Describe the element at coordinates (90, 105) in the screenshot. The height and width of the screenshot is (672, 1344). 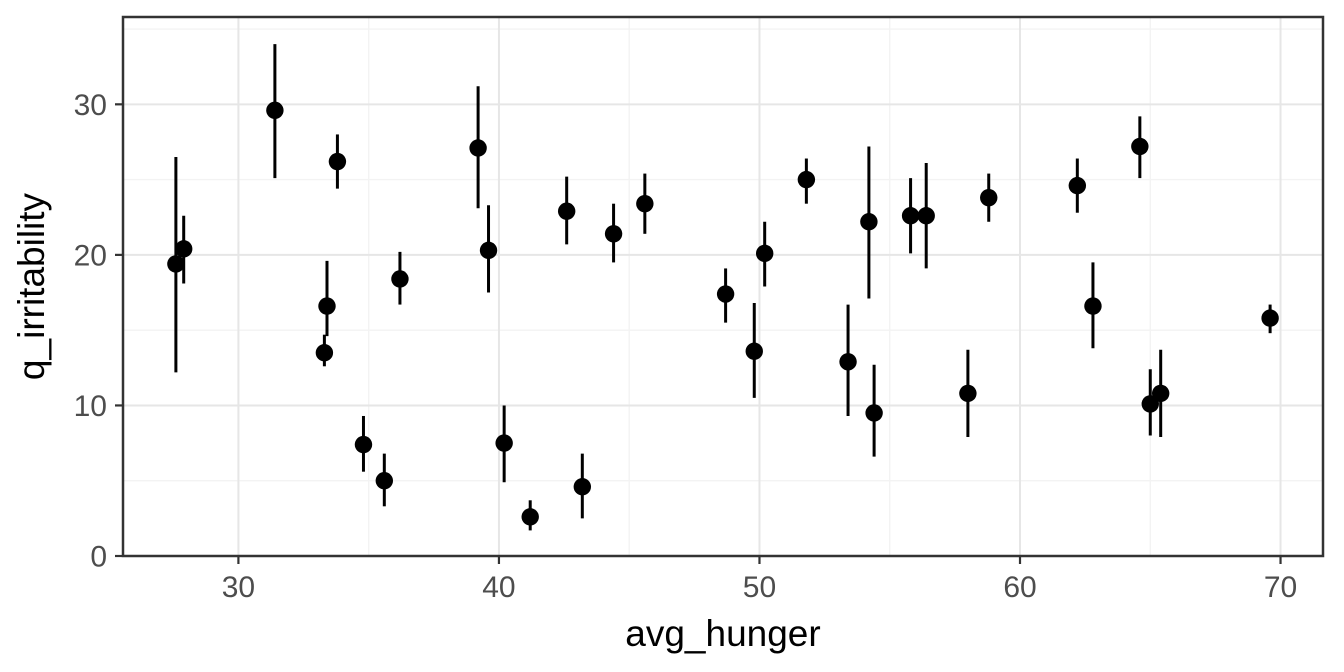
I see `y-axis-tick-label: 30` at that location.